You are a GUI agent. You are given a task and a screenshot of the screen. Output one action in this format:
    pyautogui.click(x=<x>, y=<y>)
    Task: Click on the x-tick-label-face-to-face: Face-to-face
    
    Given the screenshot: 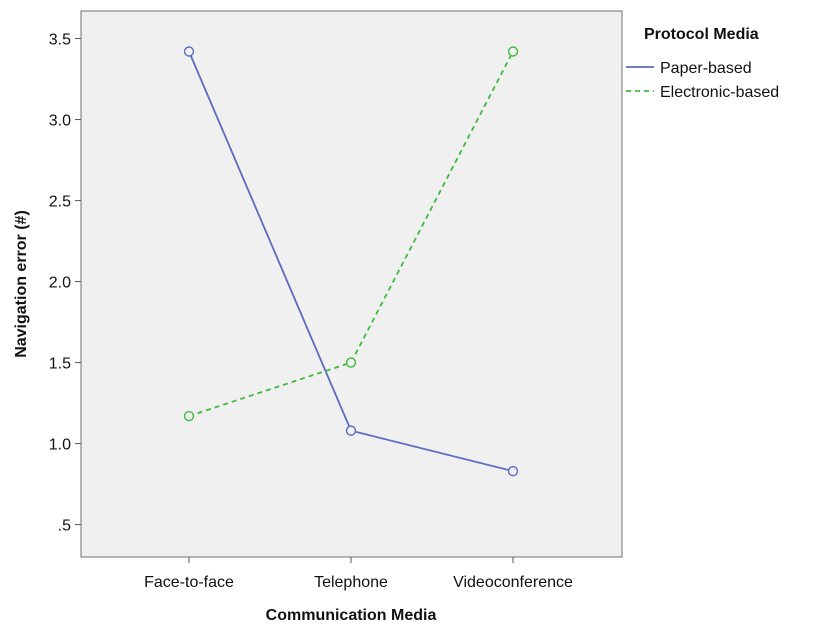 What is the action you would take?
    pyautogui.click(x=189, y=582)
    